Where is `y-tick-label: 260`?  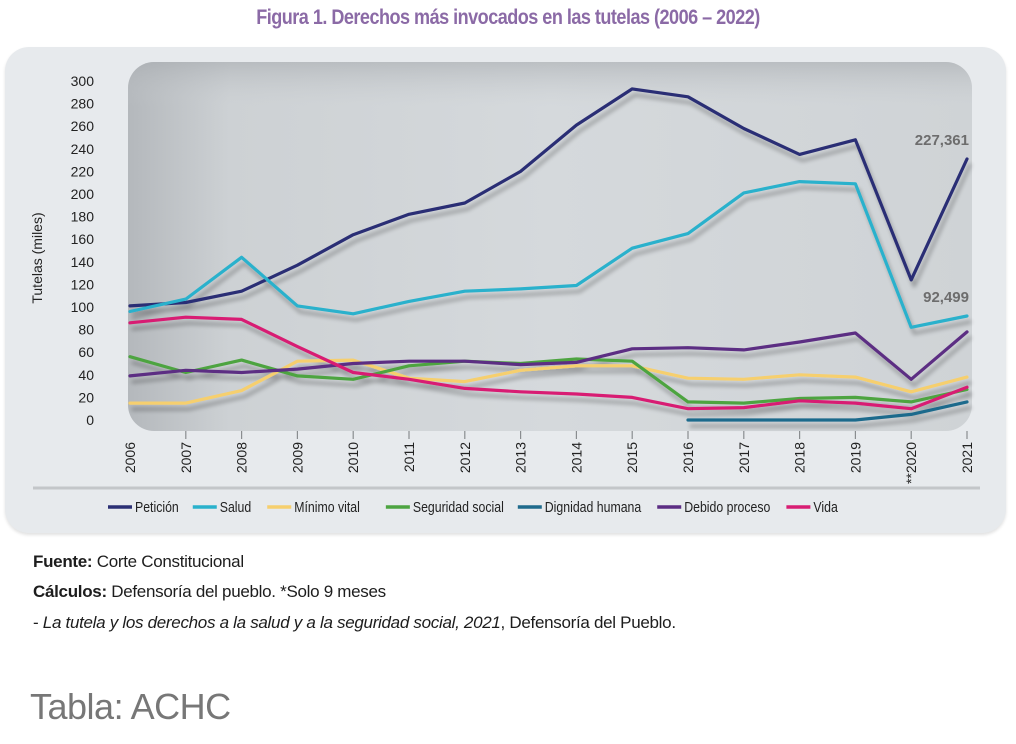
y-tick-label: 260 is located at coordinates (83, 126).